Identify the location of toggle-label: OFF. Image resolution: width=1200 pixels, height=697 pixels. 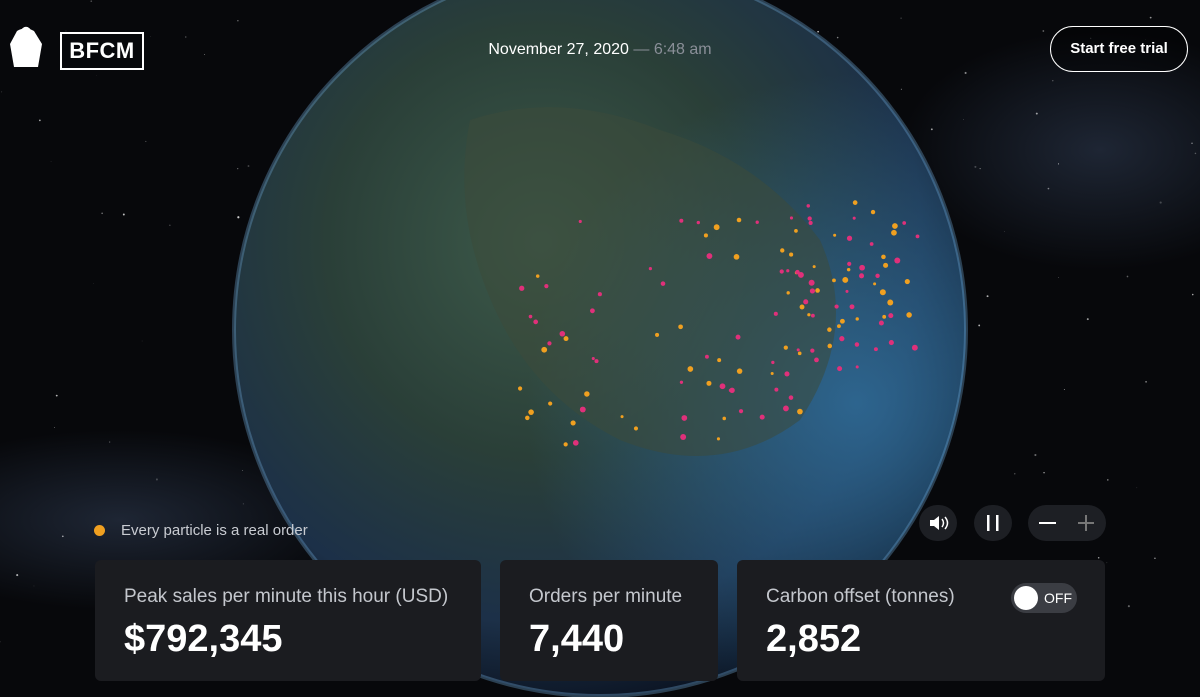
(1058, 598).